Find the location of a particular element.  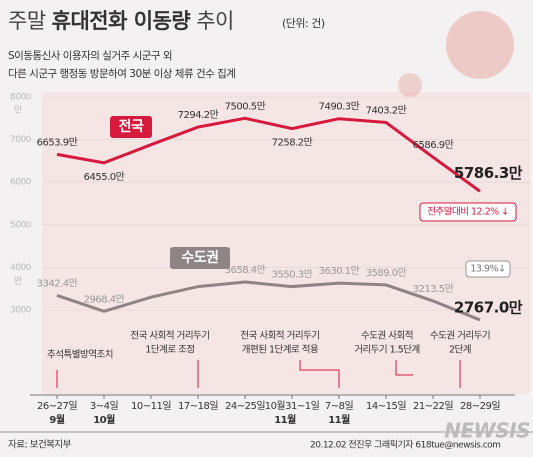

value-label: 3589.0만 is located at coordinates (386, 273).